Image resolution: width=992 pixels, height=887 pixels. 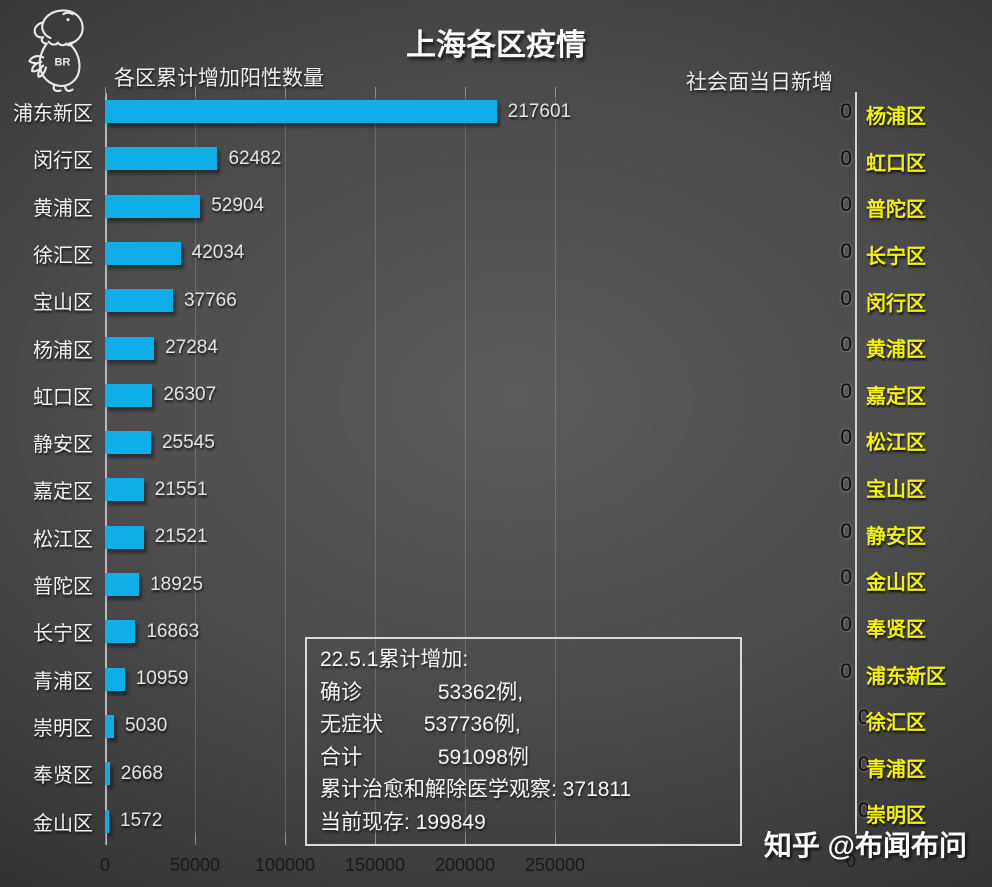 I want to click on left-chart-category-label: 崇明区, so click(x=63, y=728).